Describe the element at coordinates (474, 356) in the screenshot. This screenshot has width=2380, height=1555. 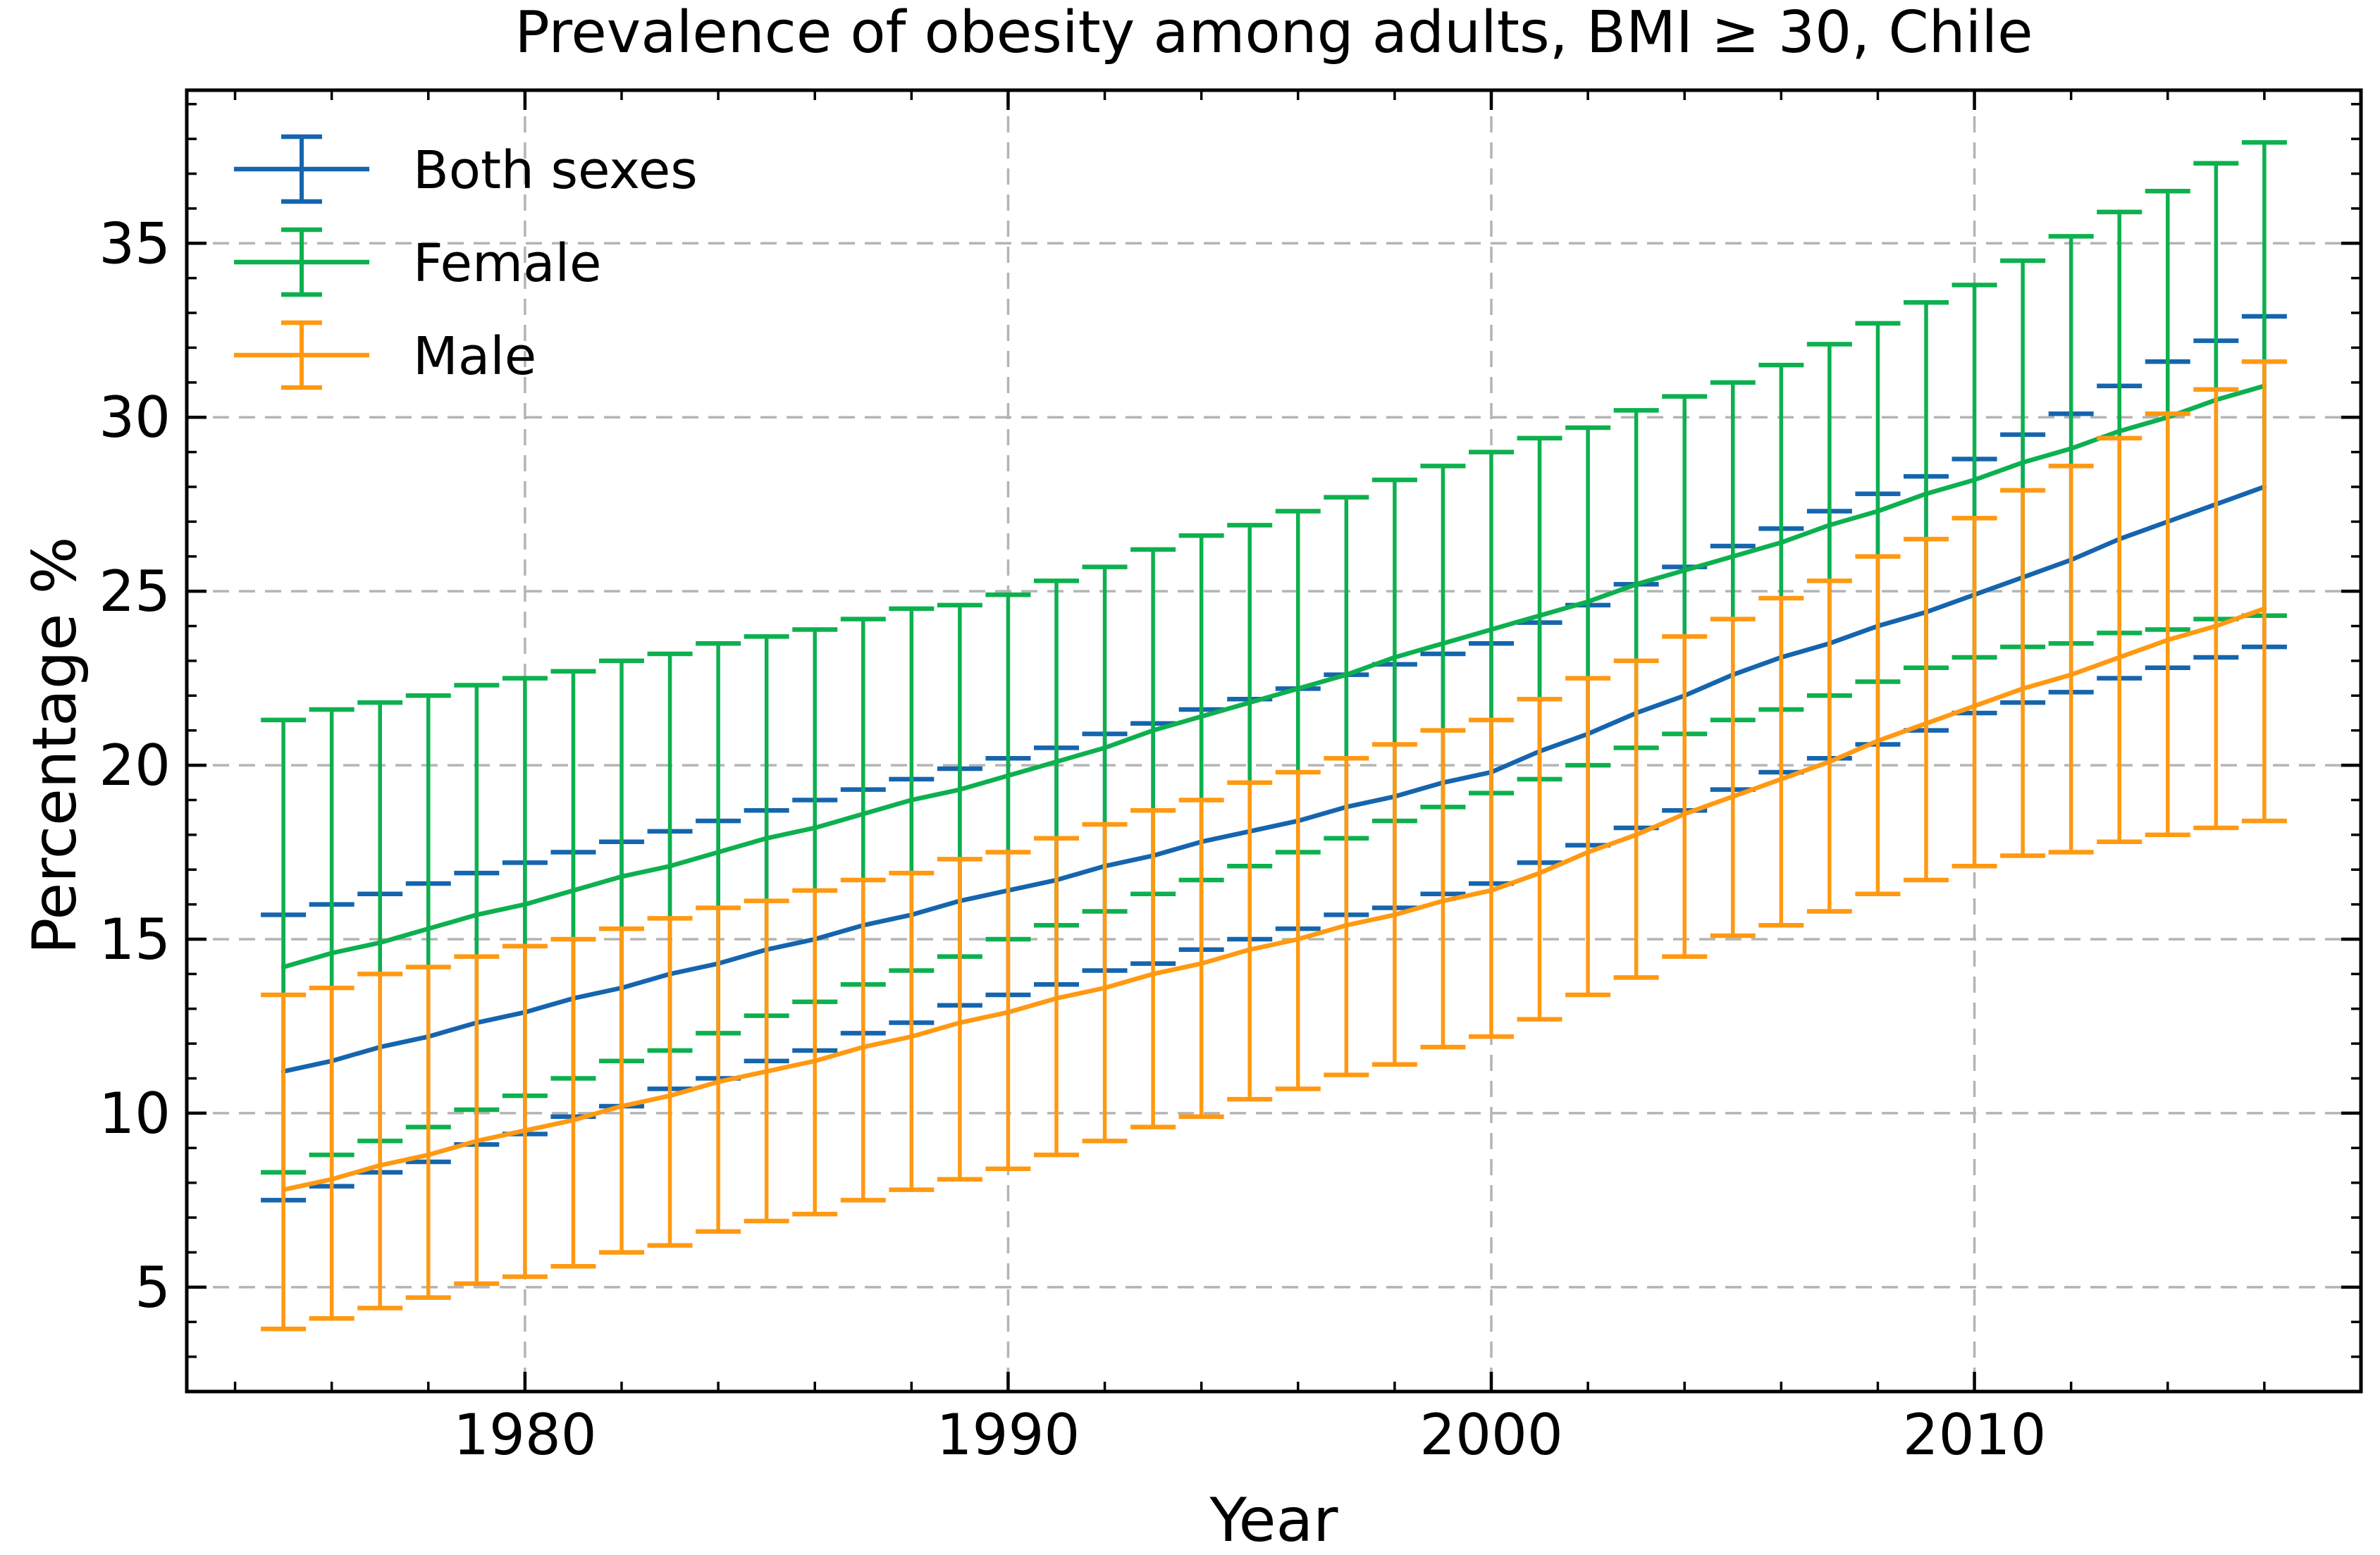
I see `legend-label: Male` at that location.